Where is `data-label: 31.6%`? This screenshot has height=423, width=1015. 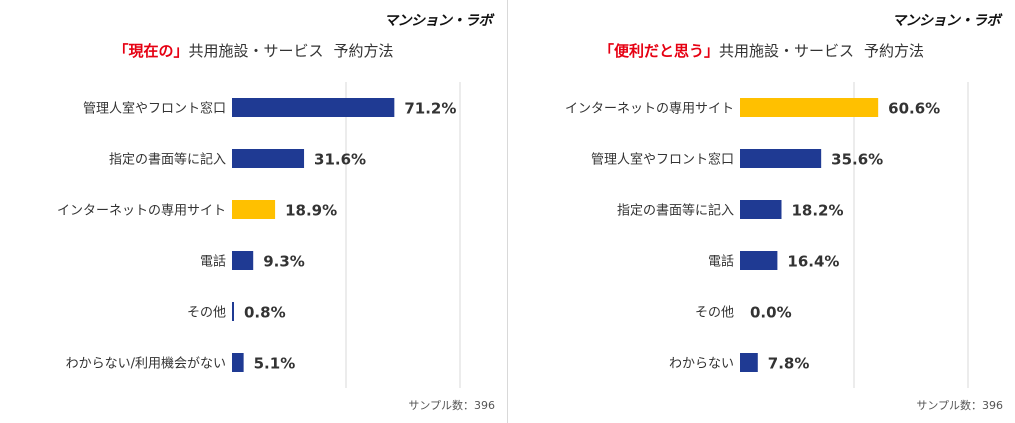 data-label: 31.6% is located at coordinates (340, 160).